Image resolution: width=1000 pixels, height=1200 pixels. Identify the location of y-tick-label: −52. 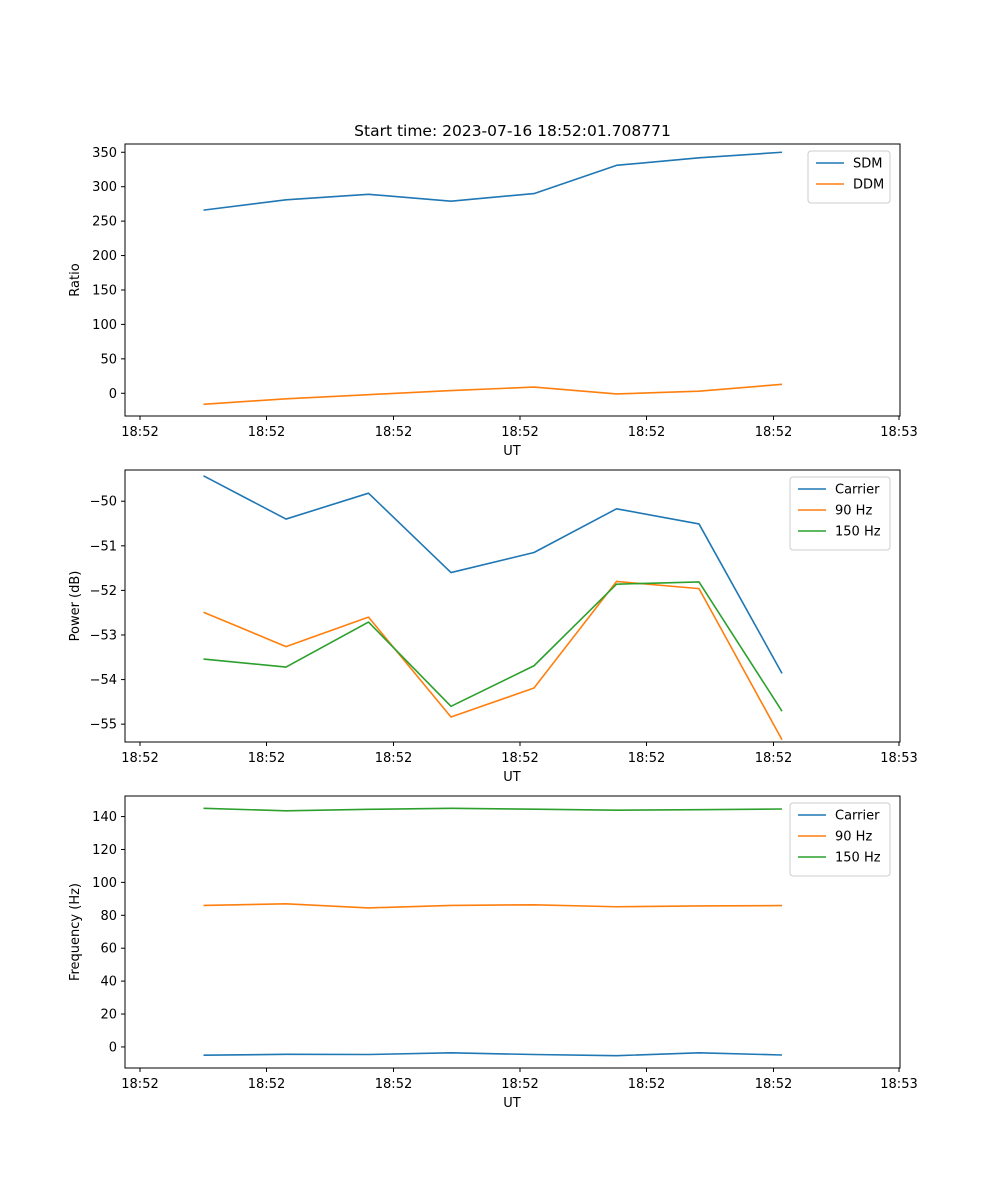
(103, 591).